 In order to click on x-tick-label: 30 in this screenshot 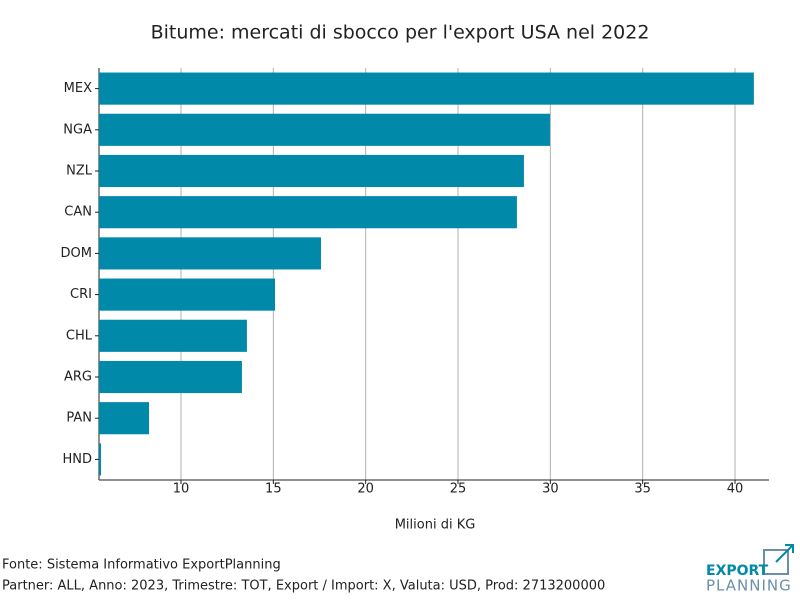, I will do `click(550, 489)`.